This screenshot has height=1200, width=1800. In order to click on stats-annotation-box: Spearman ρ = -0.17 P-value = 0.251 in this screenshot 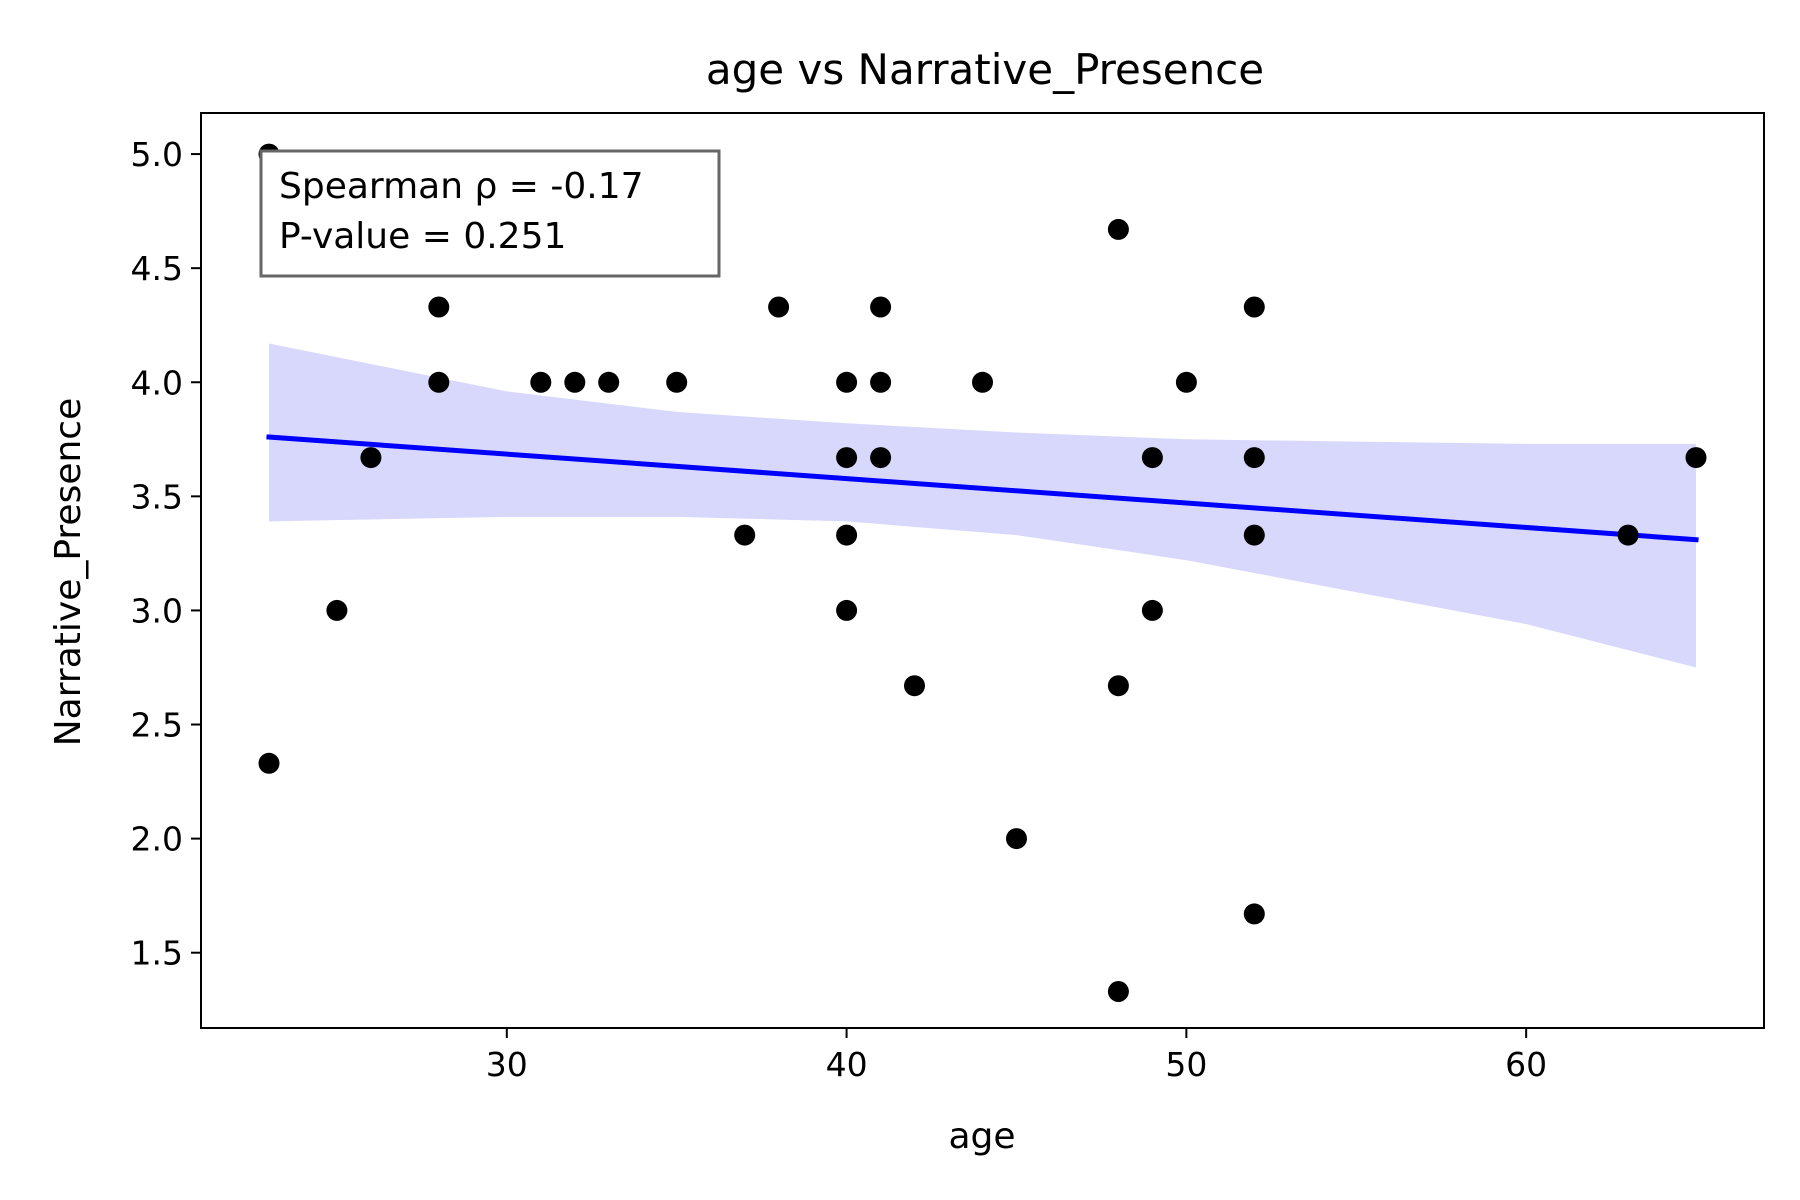, I will do `click(490, 213)`.